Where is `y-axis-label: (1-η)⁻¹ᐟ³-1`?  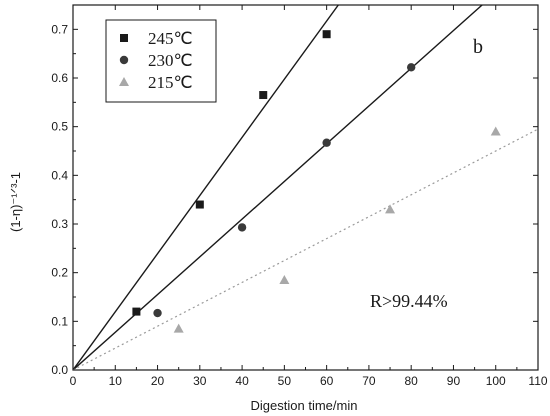
y-axis-label: (1-η)⁻¹ᐟ³-1 is located at coordinates (15, 202).